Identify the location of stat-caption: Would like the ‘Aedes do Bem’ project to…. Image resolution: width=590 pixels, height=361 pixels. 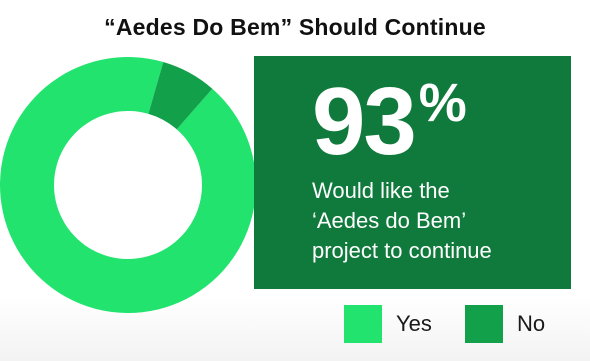
(437, 221).